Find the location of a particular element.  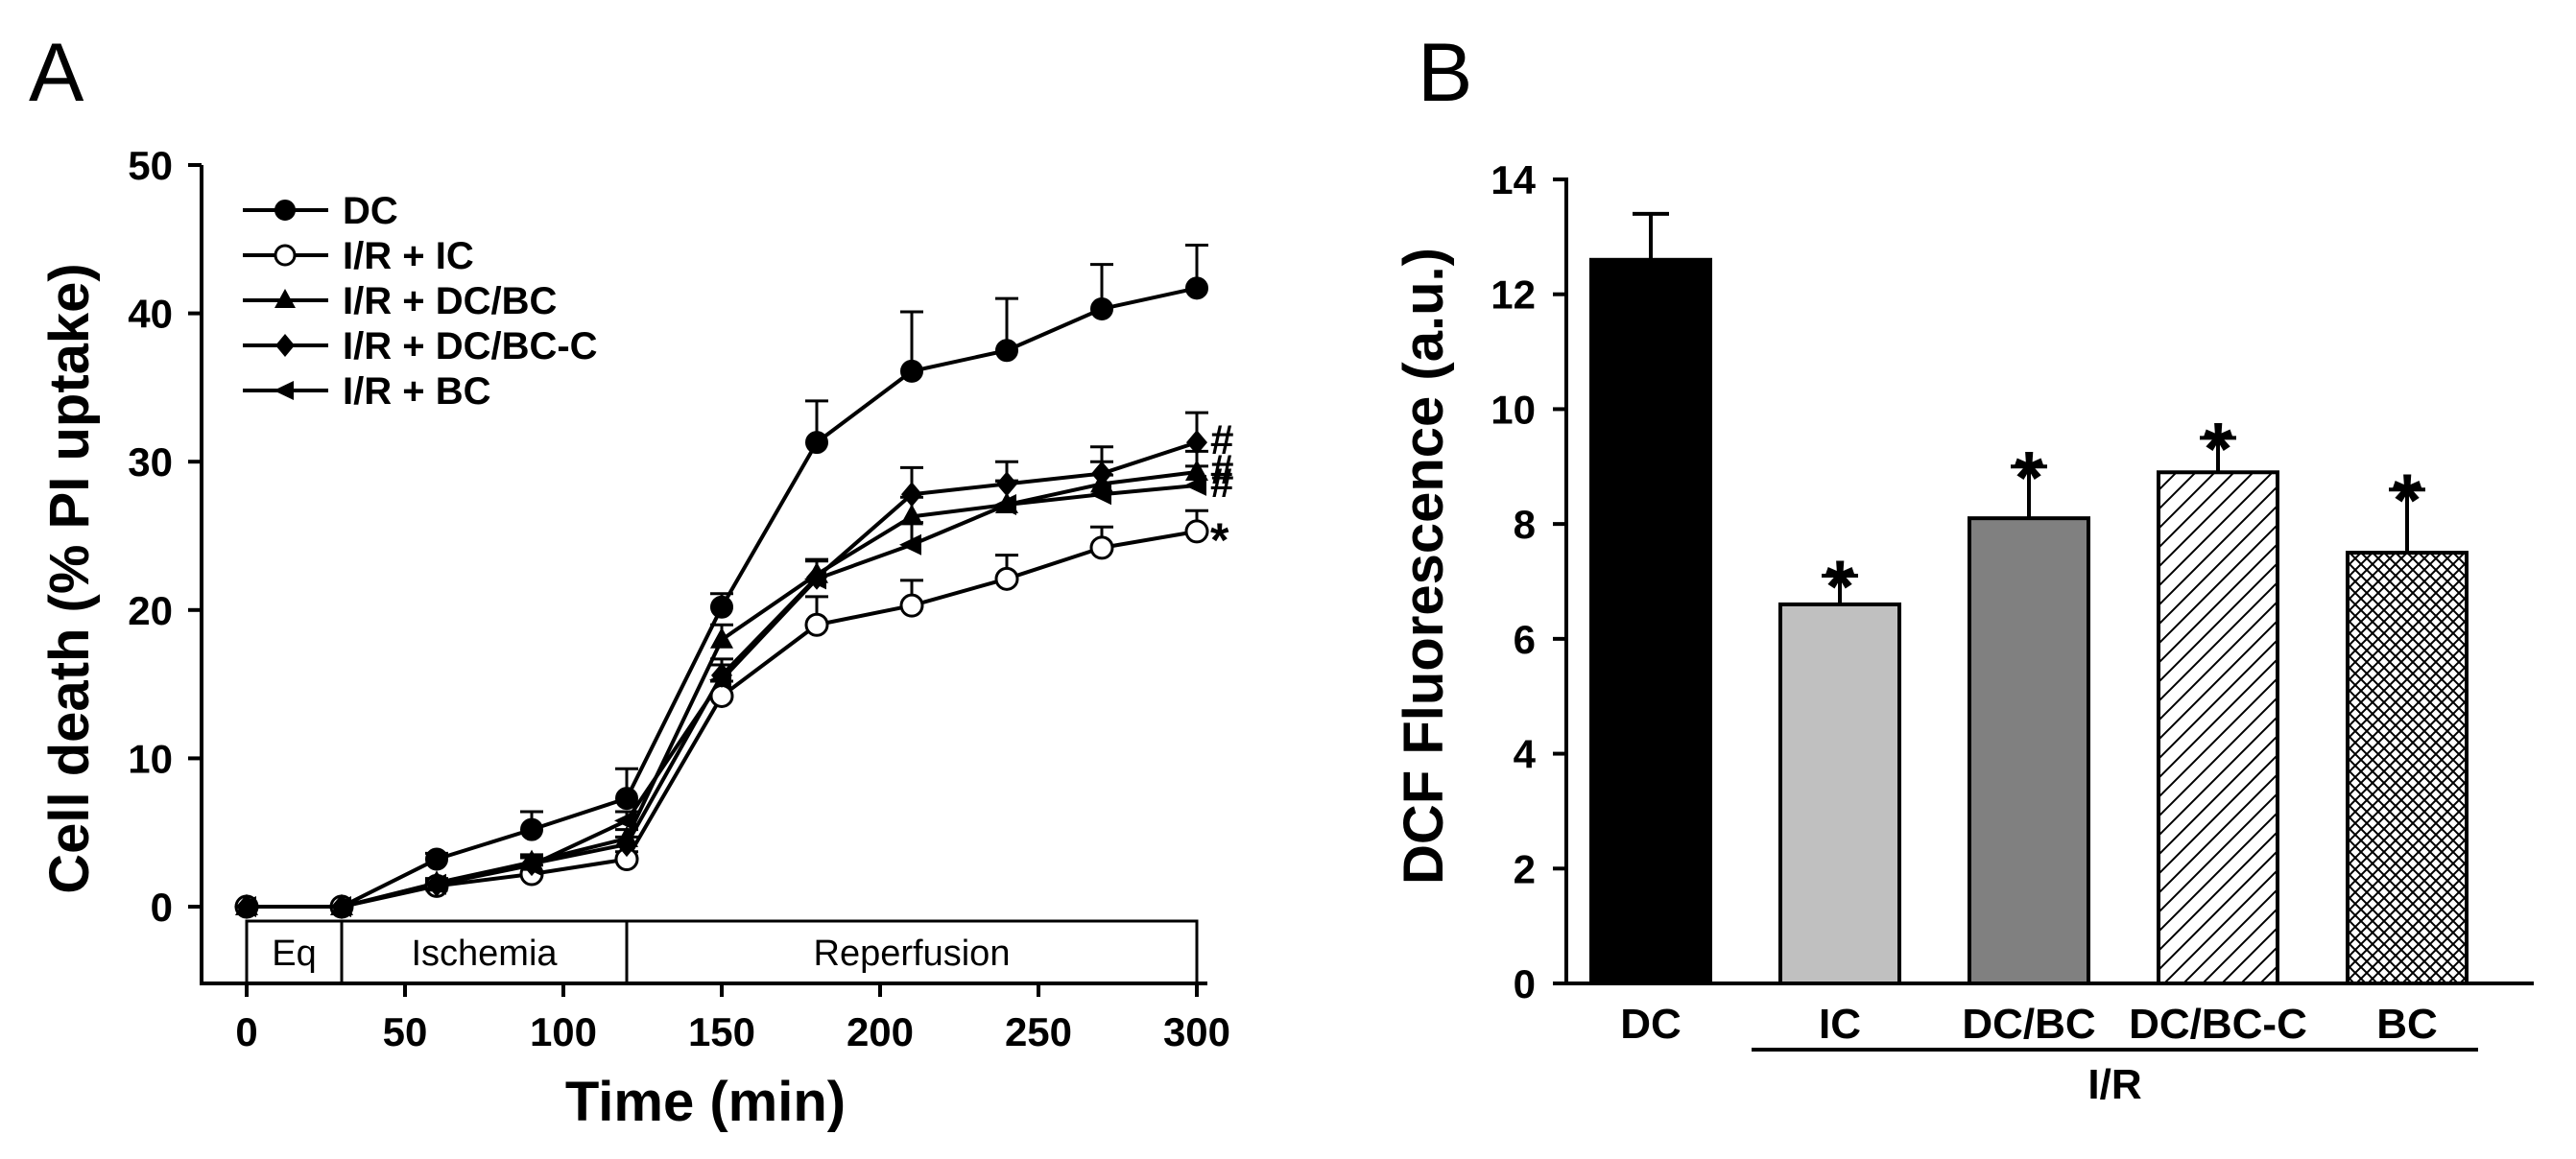

b-y-tick-label: 8 is located at coordinates (1525, 524).